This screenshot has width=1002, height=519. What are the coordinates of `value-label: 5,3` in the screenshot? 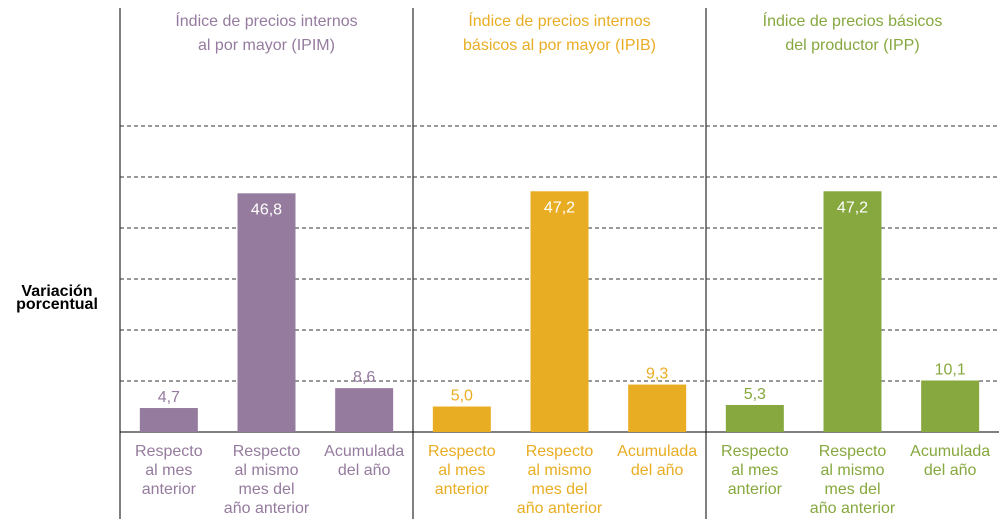 It's located at (755, 394).